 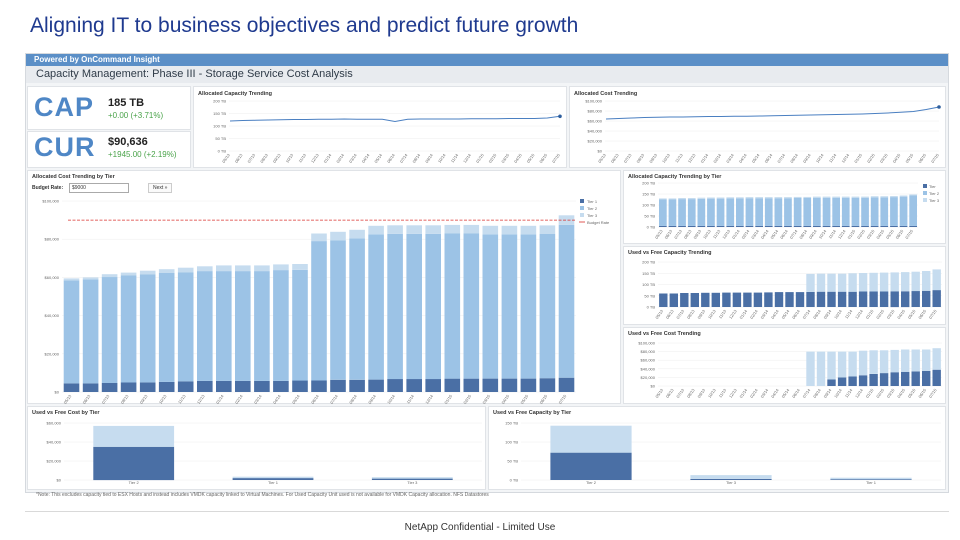 What do you see at coordinates (736, 234) in the screenshot?
I see `x-tick-label: 01/14` at bounding box center [736, 234].